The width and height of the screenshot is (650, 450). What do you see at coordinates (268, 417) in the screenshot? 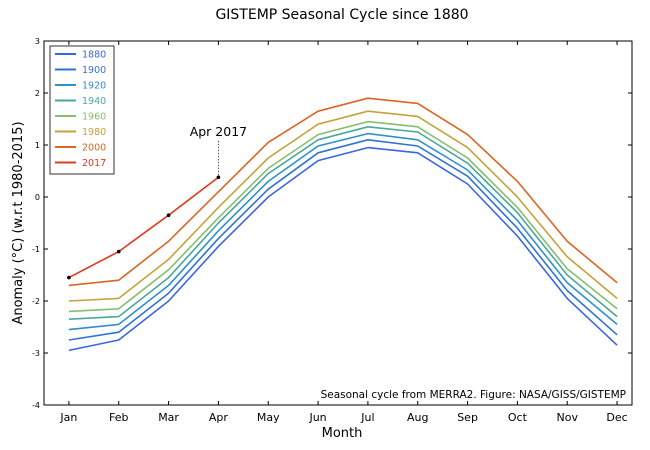
I see `x-tick-label: May` at bounding box center [268, 417].